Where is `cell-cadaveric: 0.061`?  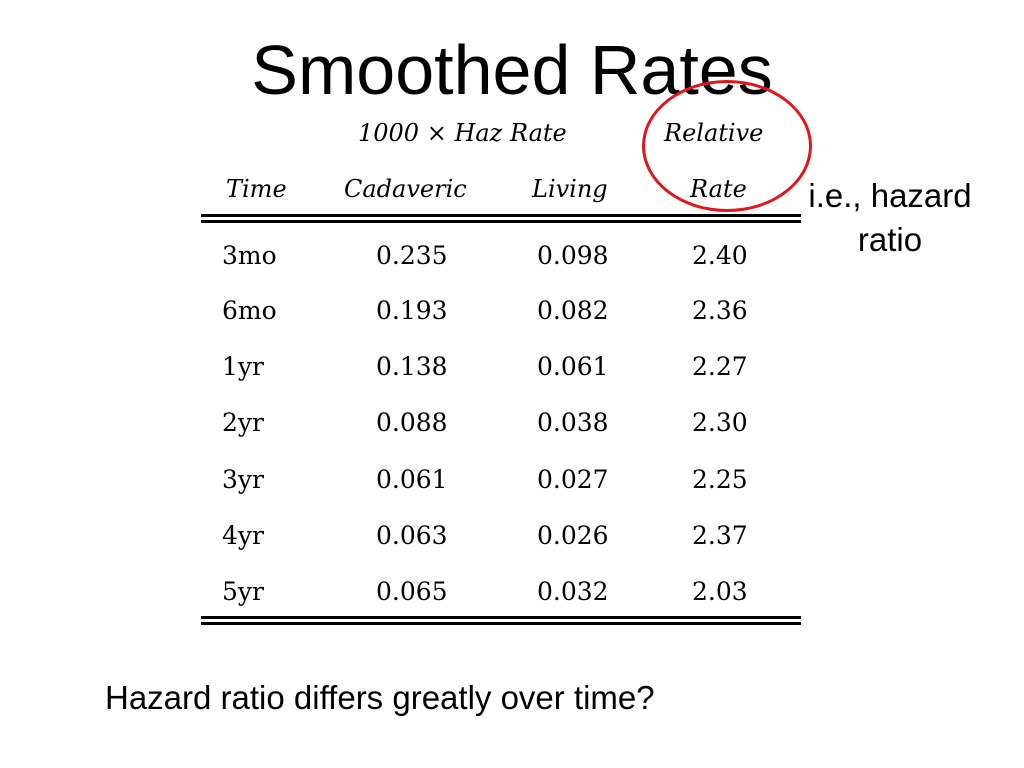 cell-cadaveric: 0.061 is located at coordinates (412, 479).